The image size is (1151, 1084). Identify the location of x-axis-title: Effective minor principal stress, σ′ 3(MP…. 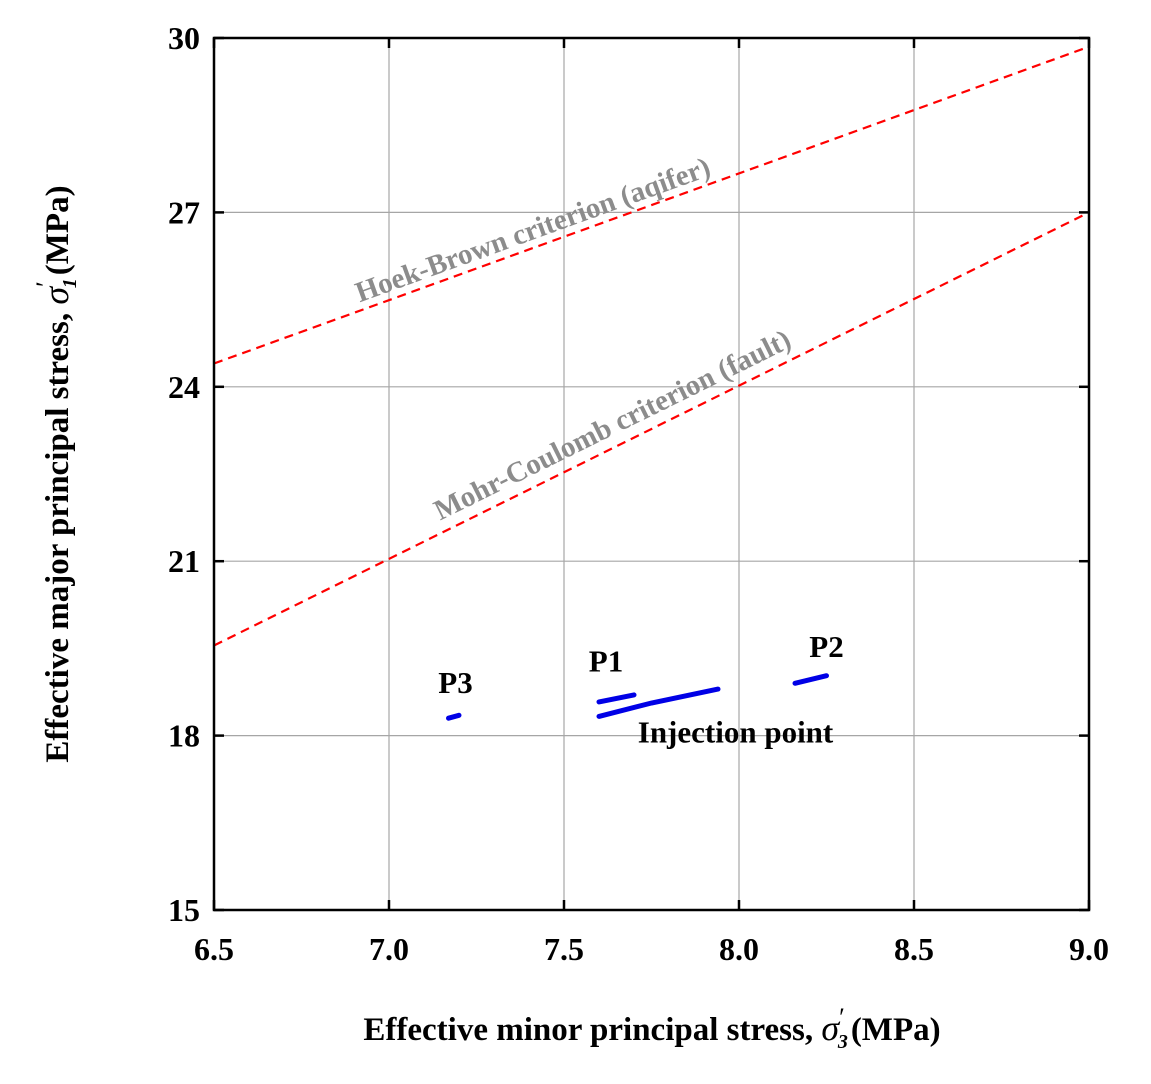
(651, 1028).